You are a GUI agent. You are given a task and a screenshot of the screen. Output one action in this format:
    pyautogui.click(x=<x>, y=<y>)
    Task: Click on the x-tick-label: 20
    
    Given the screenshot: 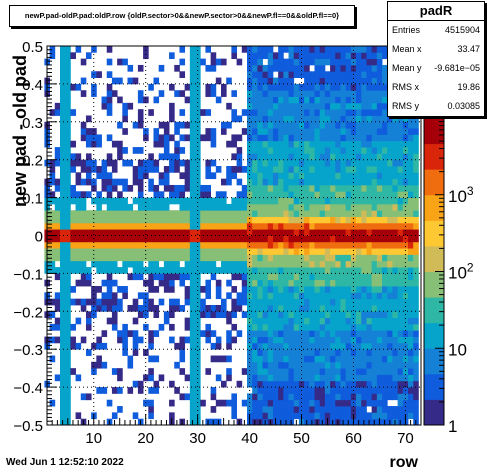 What is the action you would take?
    pyautogui.click(x=145, y=438)
    